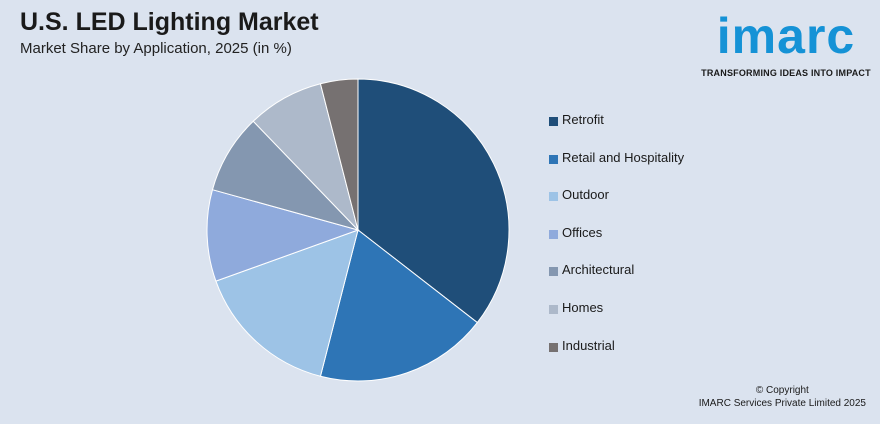  What do you see at coordinates (585, 195) in the screenshot?
I see `legend-label: Outdoor` at bounding box center [585, 195].